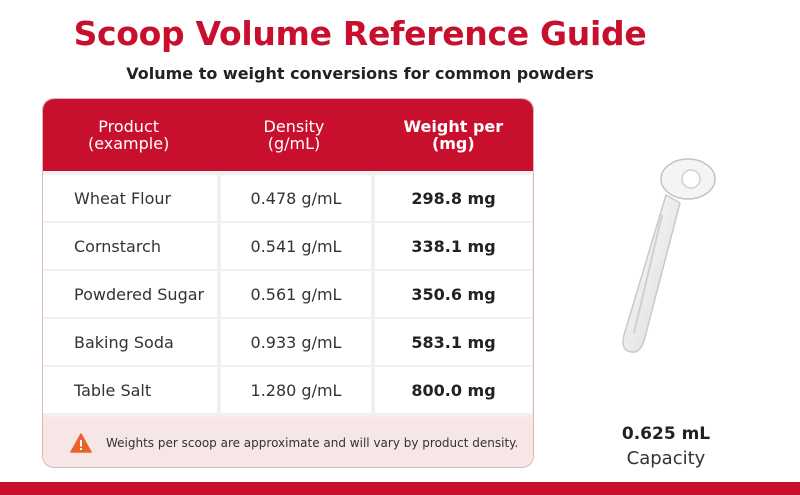 The height and width of the screenshot is (495, 800). What do you see at coordinates (453, 198) in the screenshot?
I see `weight-cell: 298.8 mg` at bounding box center [453, 198].